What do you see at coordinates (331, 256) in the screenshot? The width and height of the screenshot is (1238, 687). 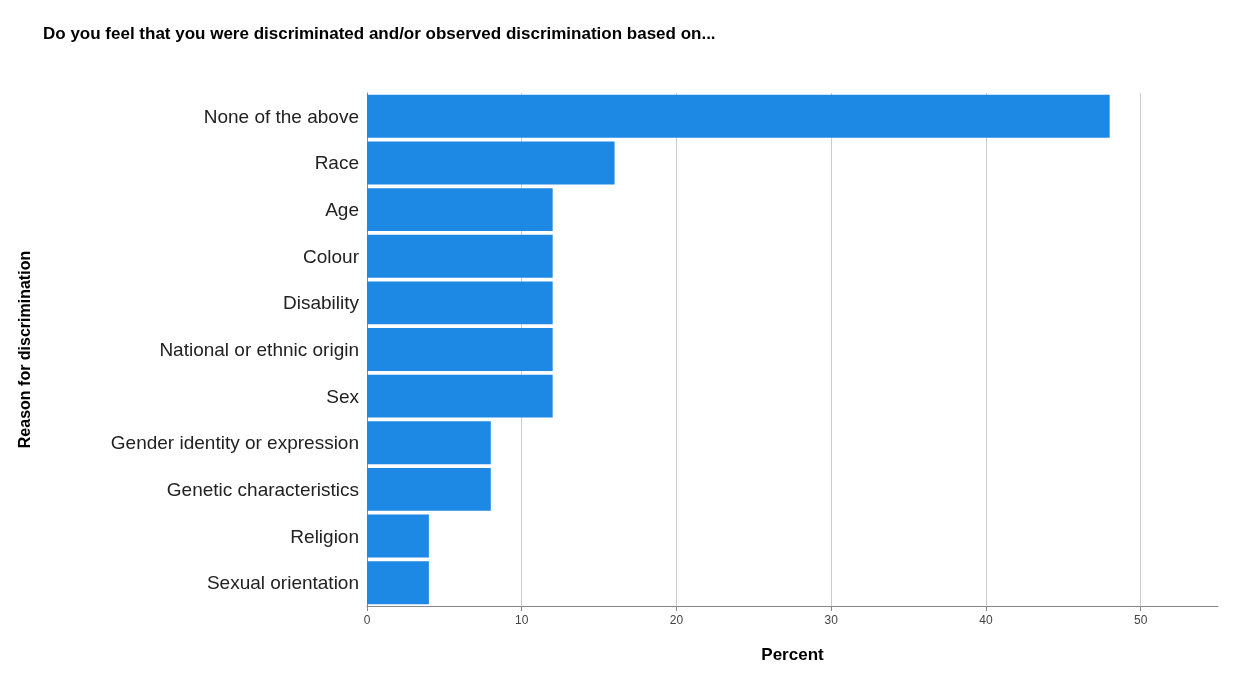 I see `y-tick-label: Colour` at bounding box center [331, 256].